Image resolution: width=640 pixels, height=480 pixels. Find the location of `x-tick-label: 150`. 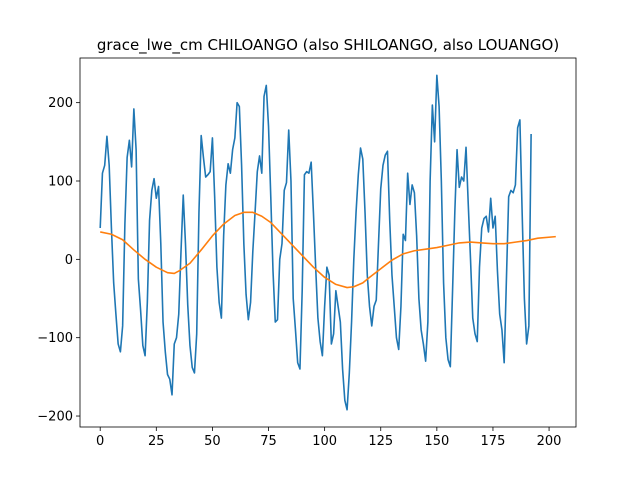

x-tick-label: 150 is located at coordinates (436, 441).